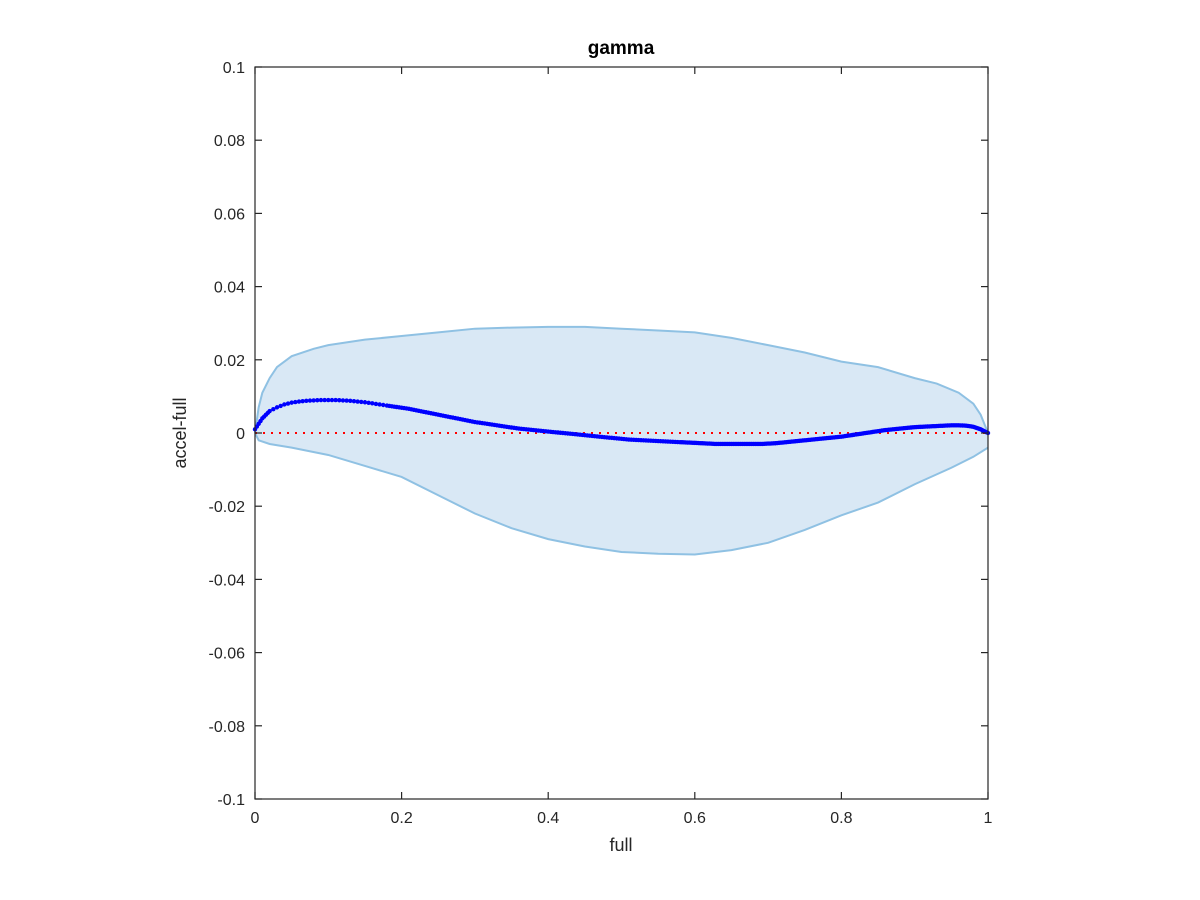 The height and width of the screenshot is (900, 1200). Describe the element at coordinates (227, 580) in the screenshot. I see `y-tick-label: -0.04` at that location.